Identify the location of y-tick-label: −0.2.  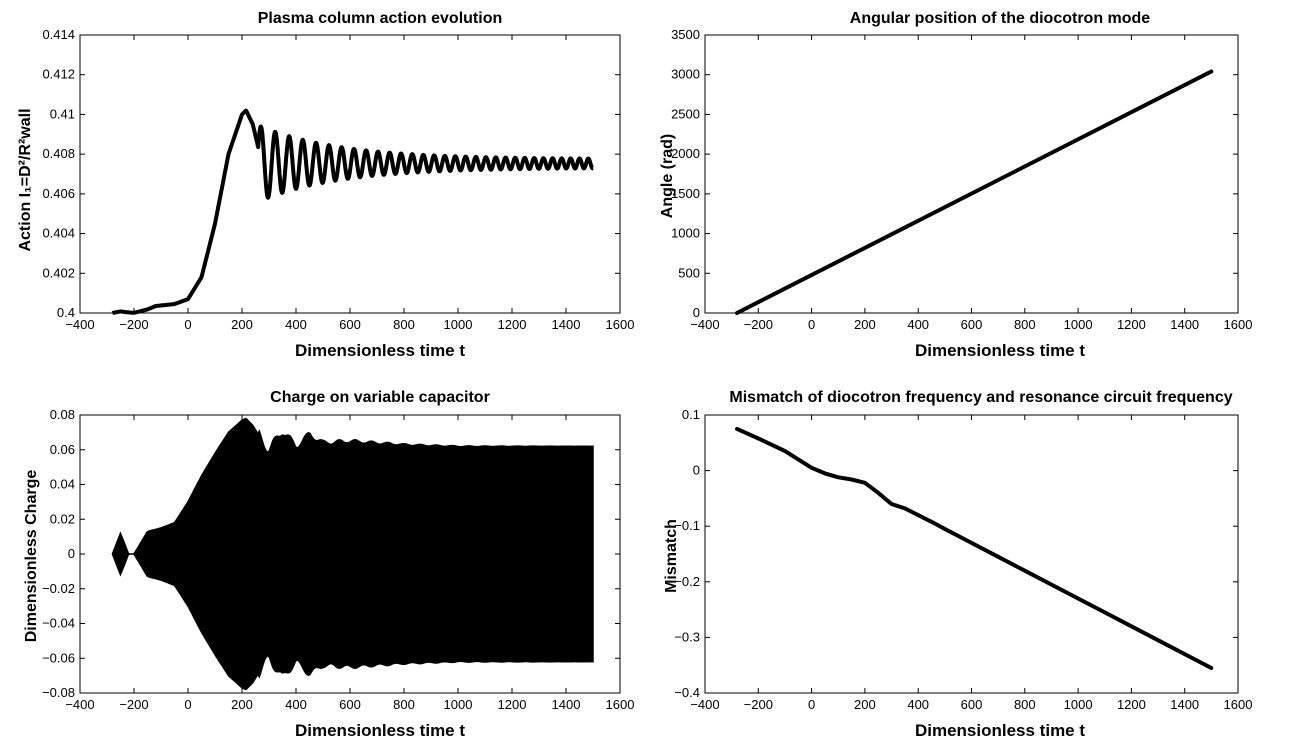
(687, 581).